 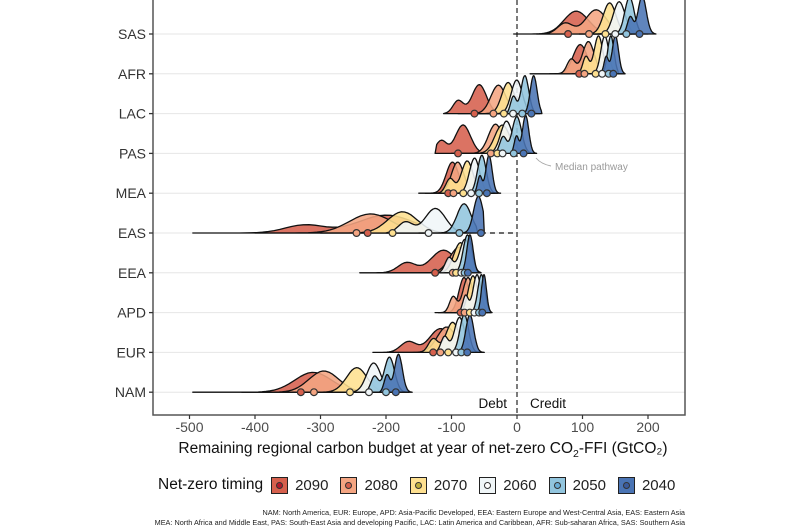 I want to click on median-group-afr, so click(x=596, y=73).